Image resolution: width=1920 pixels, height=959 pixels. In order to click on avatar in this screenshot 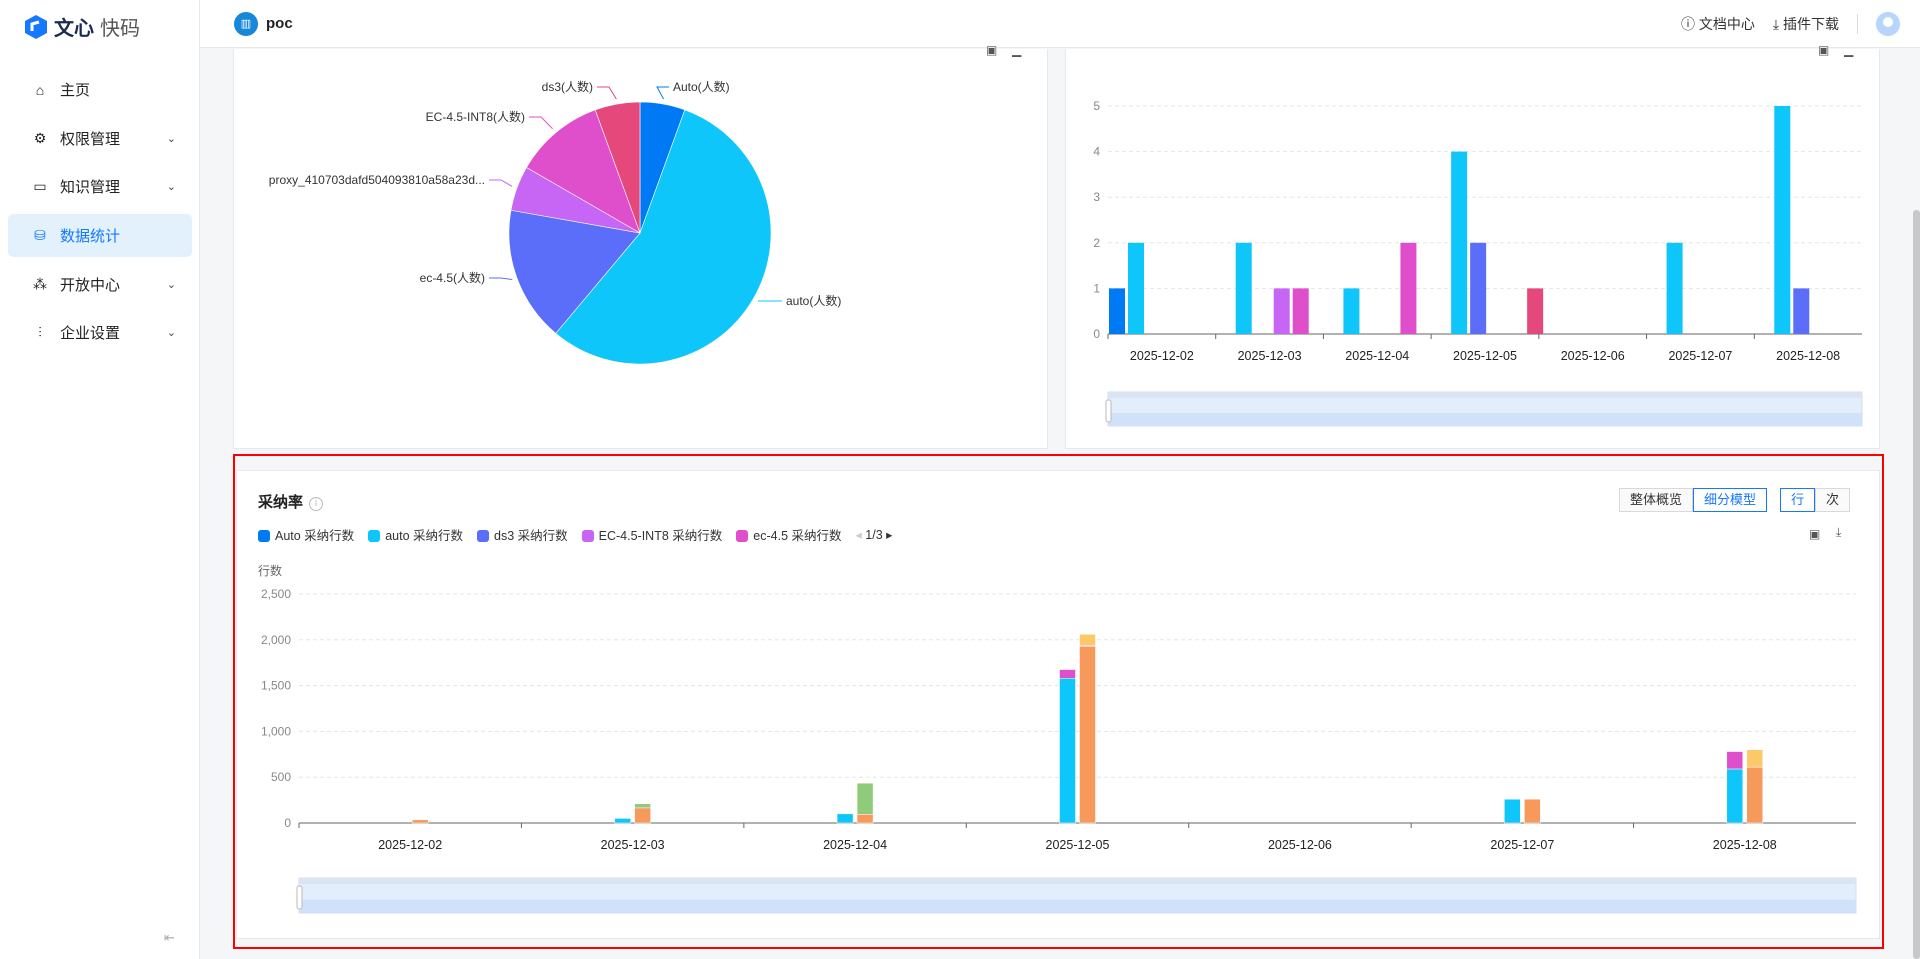, I will do `click(1888, 24)`.